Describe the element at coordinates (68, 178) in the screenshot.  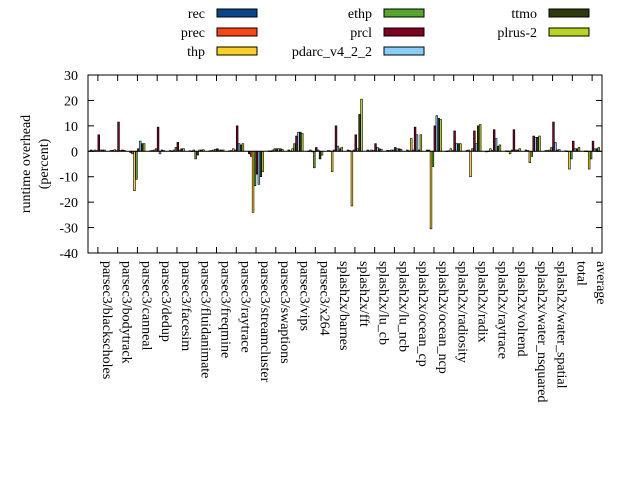
I see `y-tick-label: -10` at that location.